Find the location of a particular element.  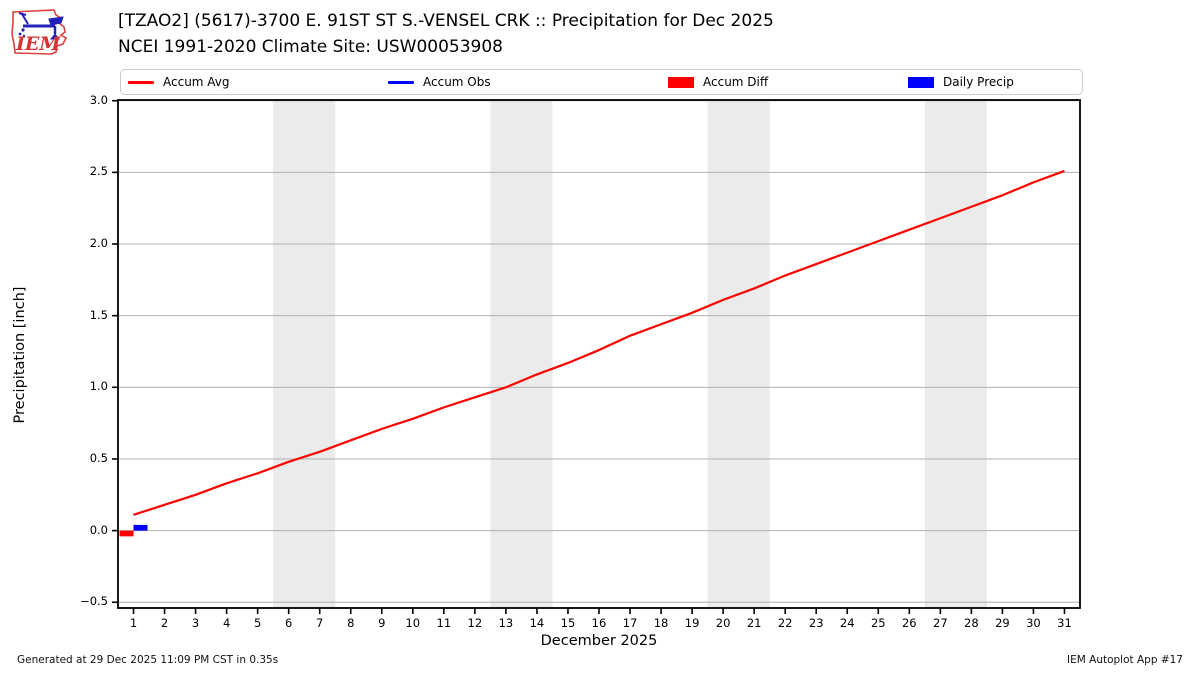

x-tick-label: 17 is located at coordinates (630, 623).